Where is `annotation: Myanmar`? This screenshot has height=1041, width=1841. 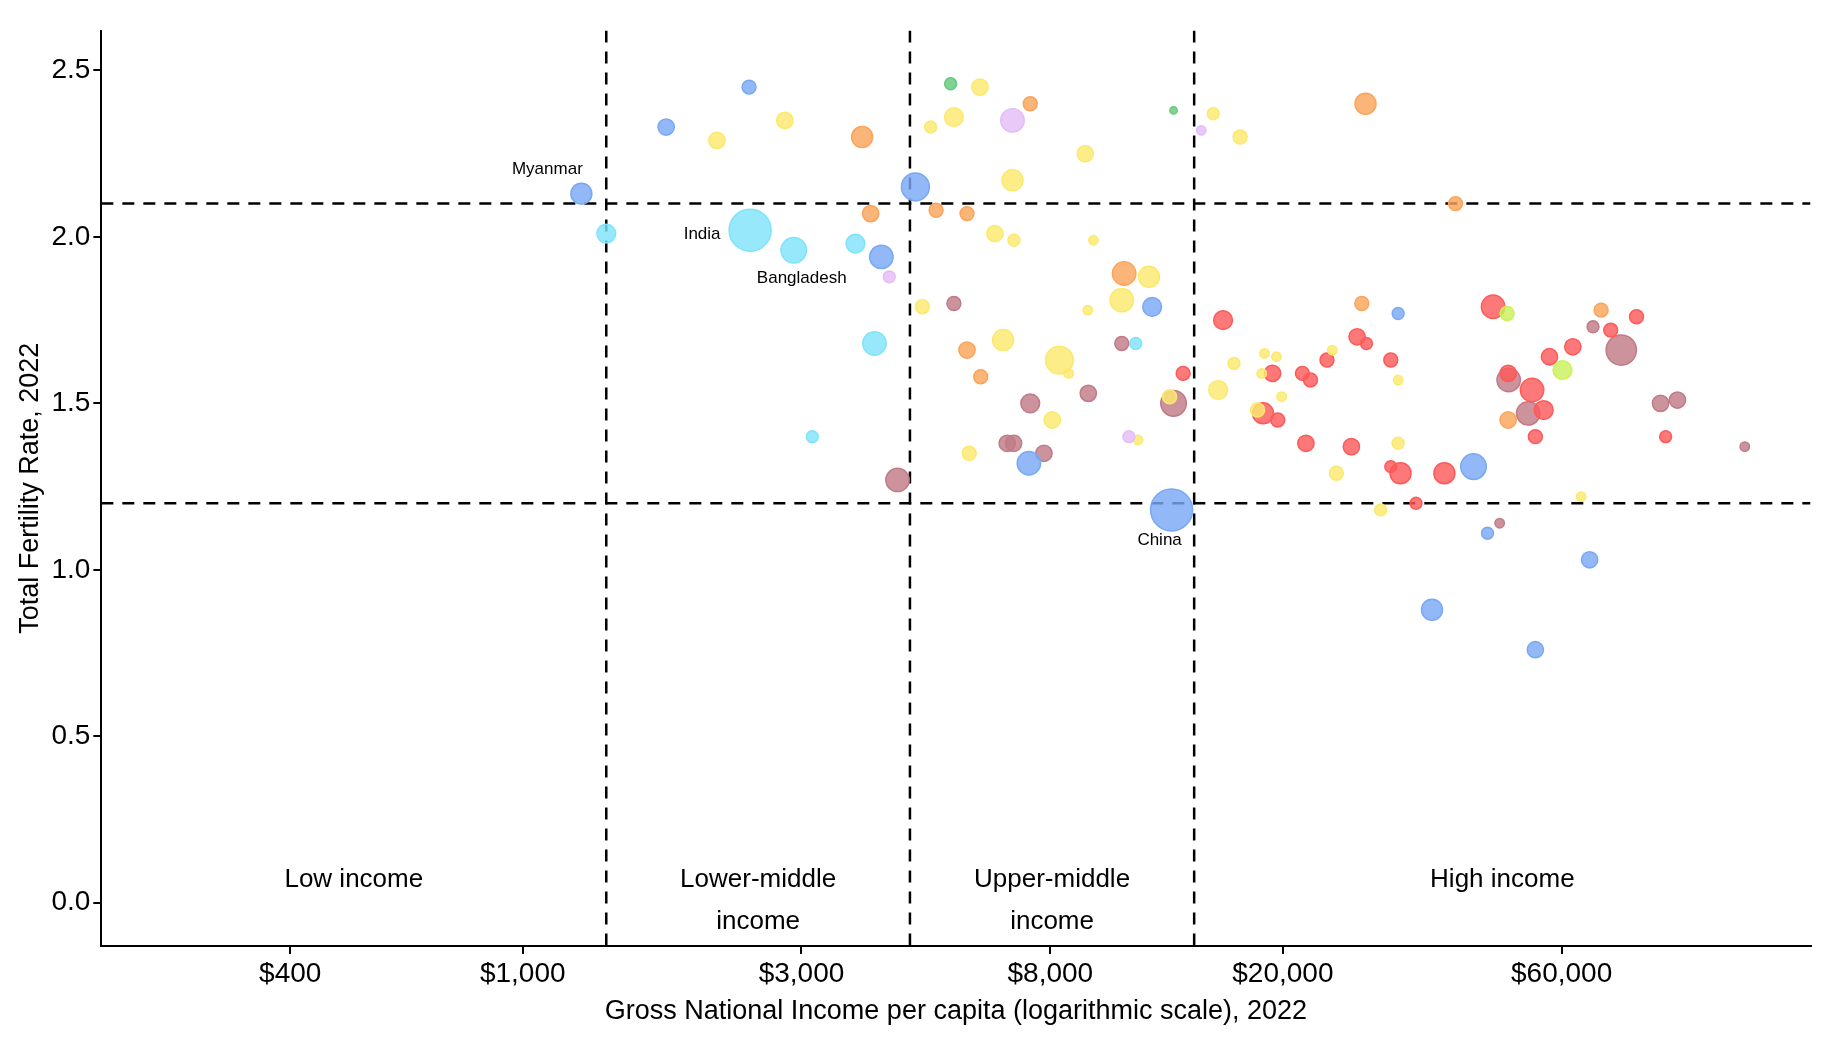 annotation: Myanmar is located at coordinates (547, 169).